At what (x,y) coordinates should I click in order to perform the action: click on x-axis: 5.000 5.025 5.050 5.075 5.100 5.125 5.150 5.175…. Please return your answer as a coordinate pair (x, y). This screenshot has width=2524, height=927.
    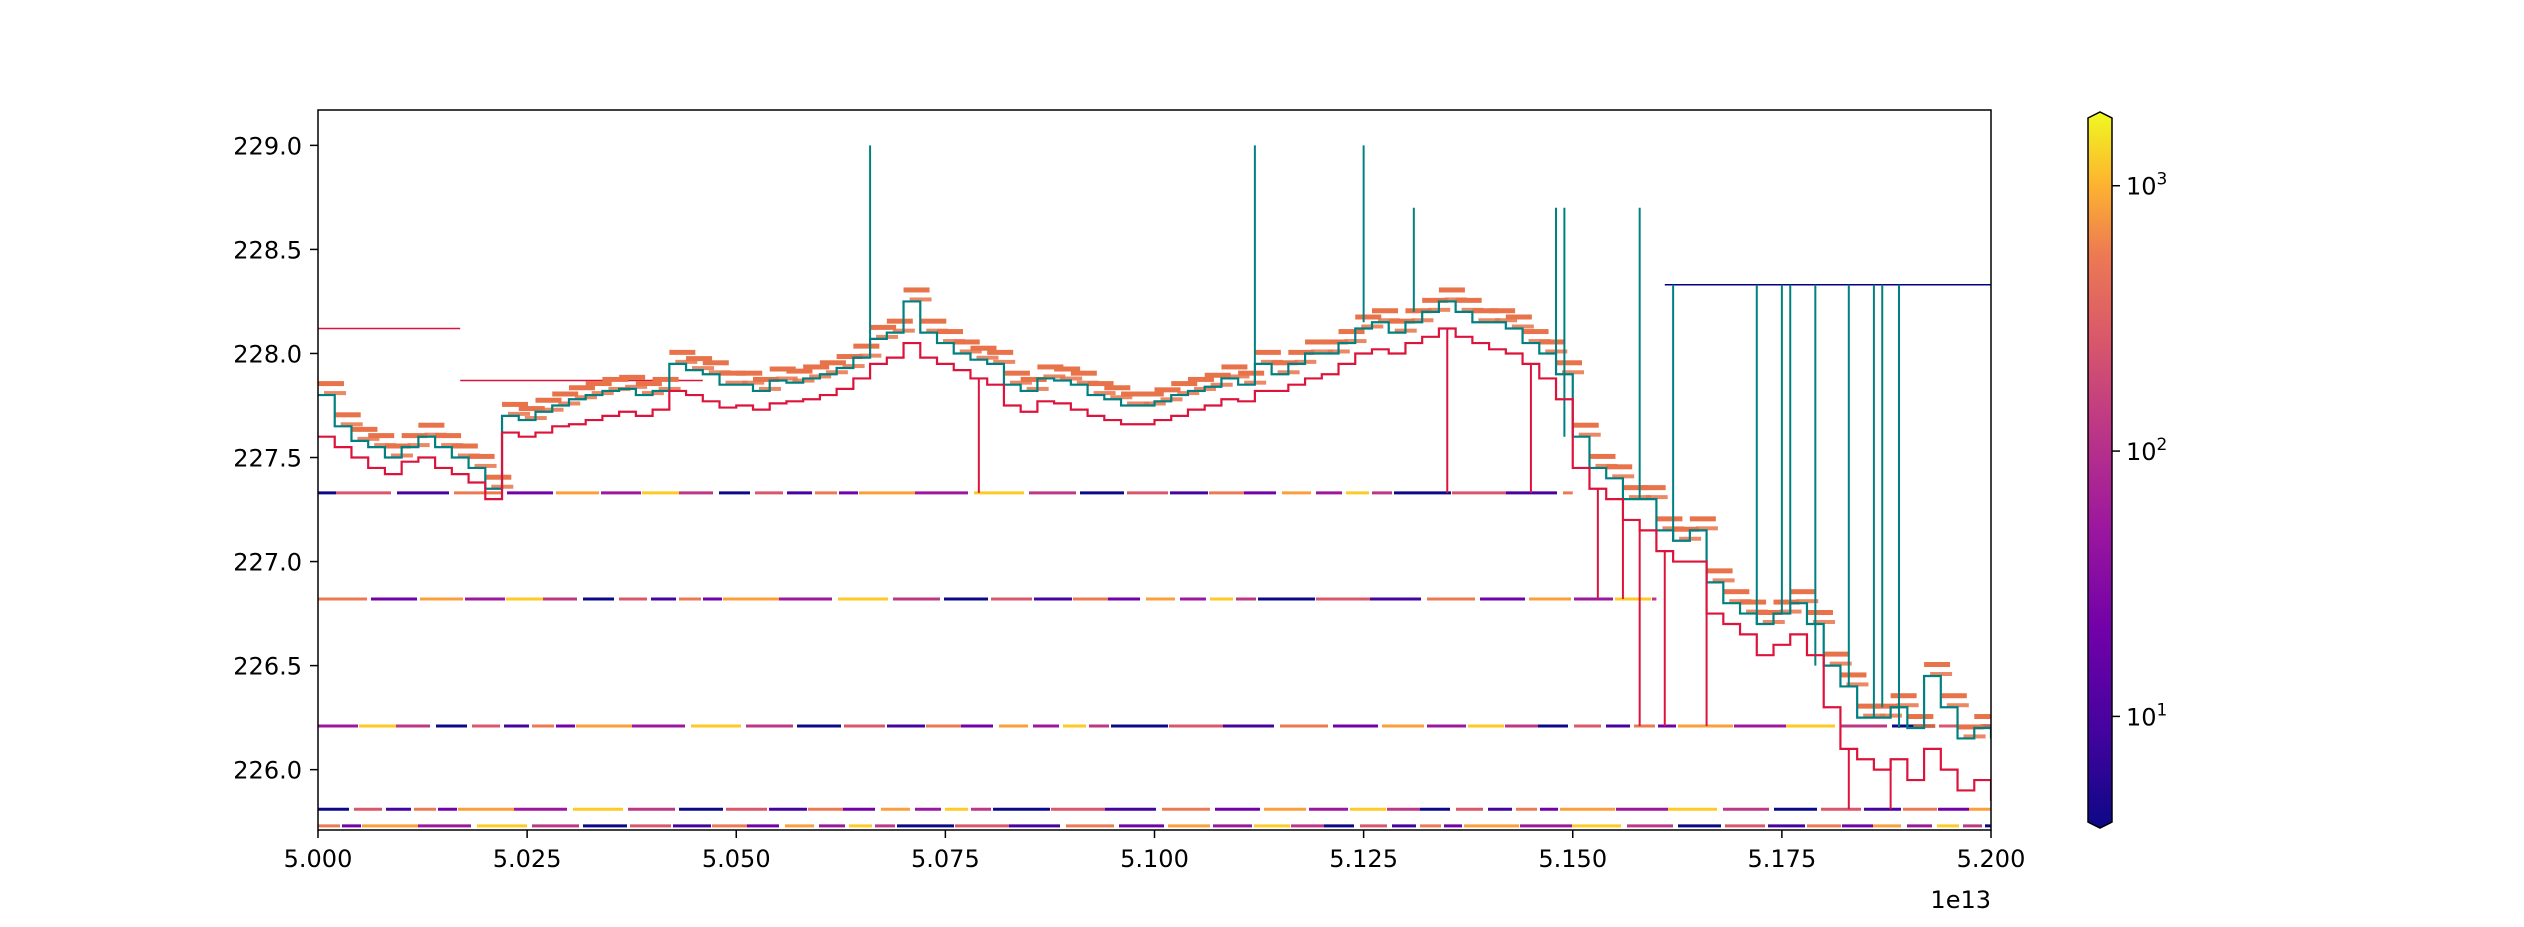
    Looking at the image, I should click on (1155, 851).